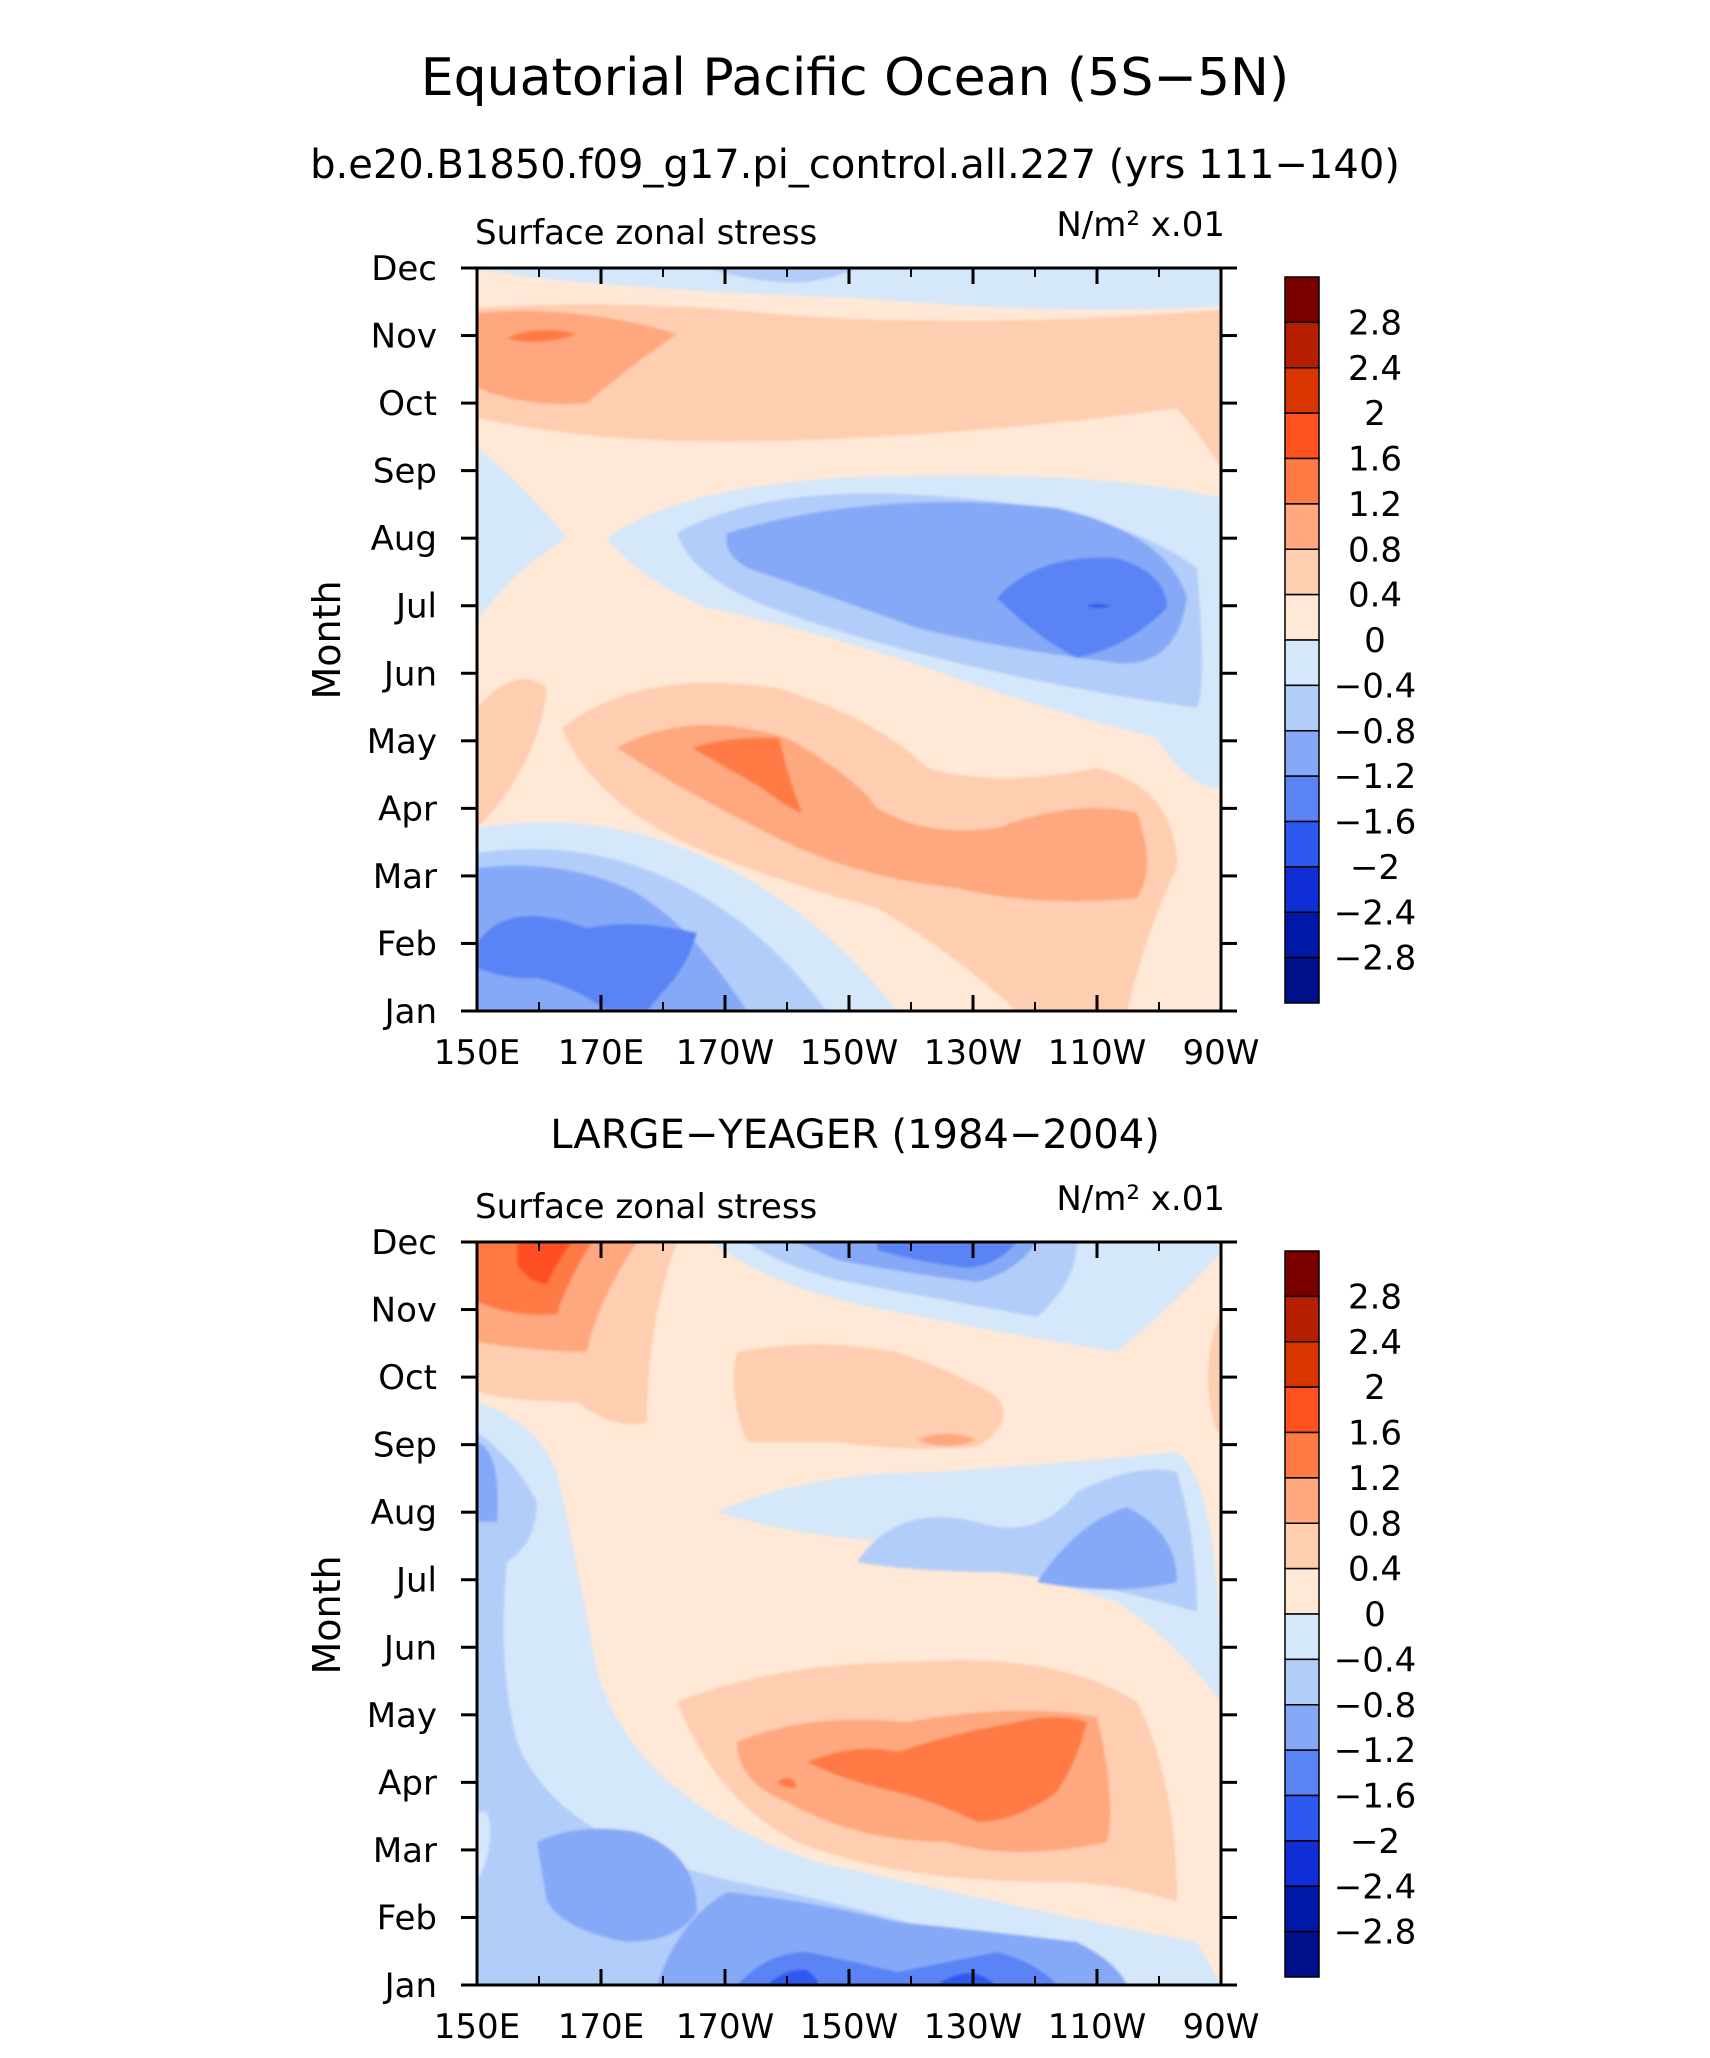 The height and width of the screenshot is (2058, 1710). What do you see at coordinates (855, 1135) in the screenshot?
I see `panel-subtitle: LARGE−YEAGER (1984−2004)` at bounding box center [855, 1135].